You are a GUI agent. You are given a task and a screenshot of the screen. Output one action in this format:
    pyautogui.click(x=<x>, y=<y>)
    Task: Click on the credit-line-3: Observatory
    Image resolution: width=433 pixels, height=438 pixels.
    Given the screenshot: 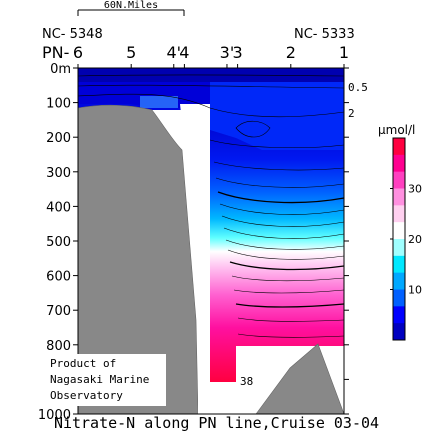 What is the action you would take?
    pyautogui.click(x=86, y=395)
    